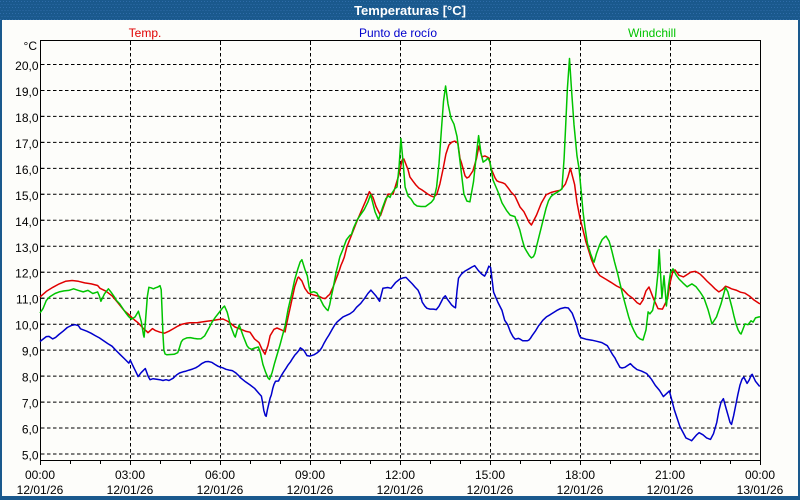  What do you see at coordinates (27, 274) in the screenshot?
I see `svg-text: 12,0` at bounding box center [27, 274].